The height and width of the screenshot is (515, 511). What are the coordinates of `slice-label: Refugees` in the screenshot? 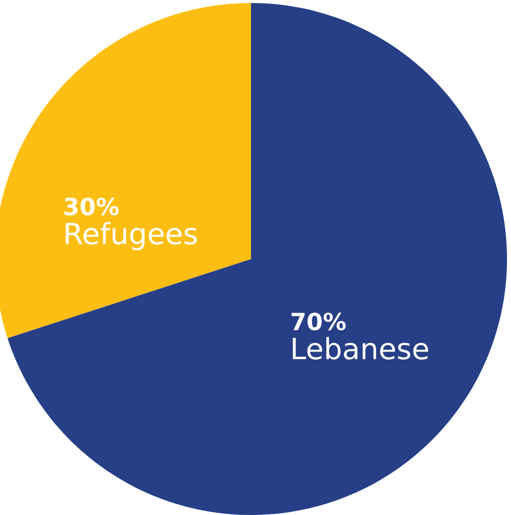 It's located at (131, 236).